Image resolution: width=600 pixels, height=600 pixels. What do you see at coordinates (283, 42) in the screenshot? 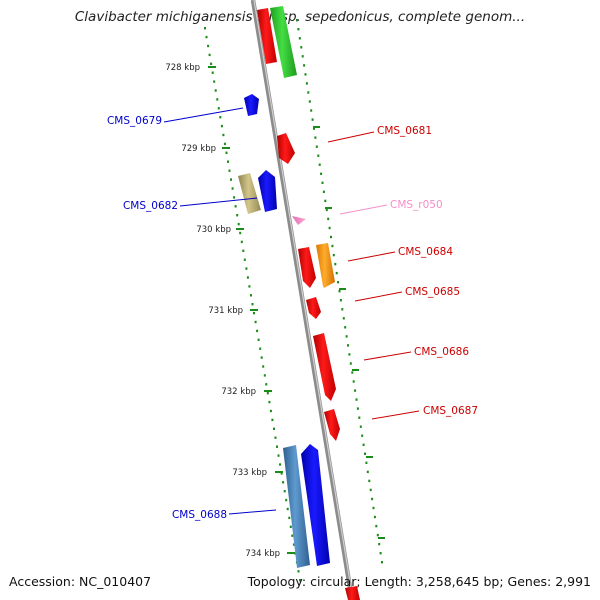
I see `gene-top-green` at bounding box center [283, 42].